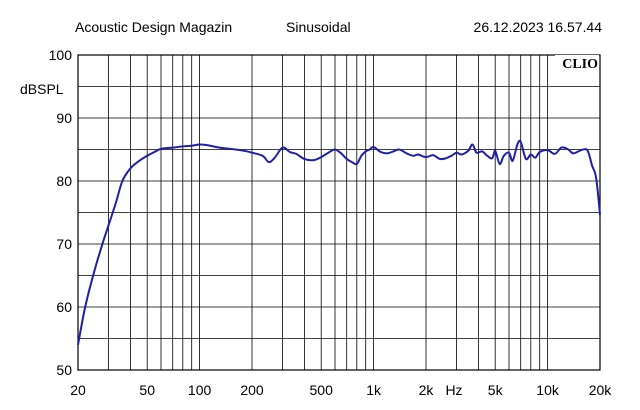 The height and width of the screenshot is (410, 640). What do you see at coordinates (318, 27) in the screenshot?
I see `header-mode: Sinusoidal` at bounding box center [318, 27].